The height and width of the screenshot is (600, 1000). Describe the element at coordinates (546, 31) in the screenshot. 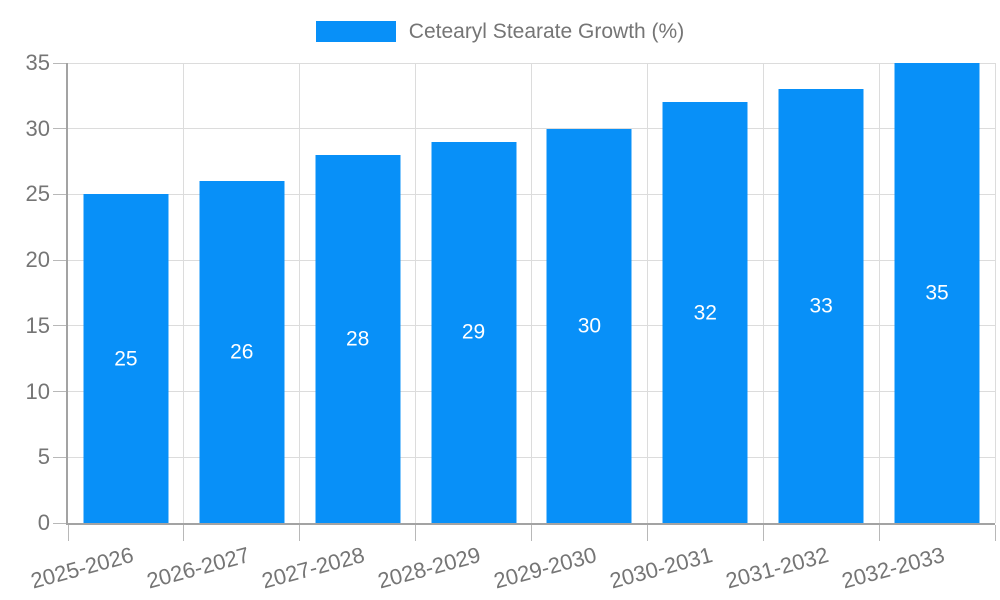

I see `legend-label: Cetearyl Stearate Growth (%)` at that location.